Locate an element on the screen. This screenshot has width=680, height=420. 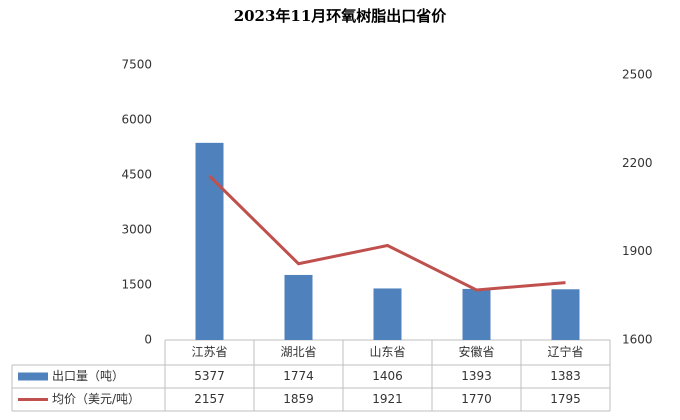
x-tick-label: 山东省 is located at coordinates (387, 352).